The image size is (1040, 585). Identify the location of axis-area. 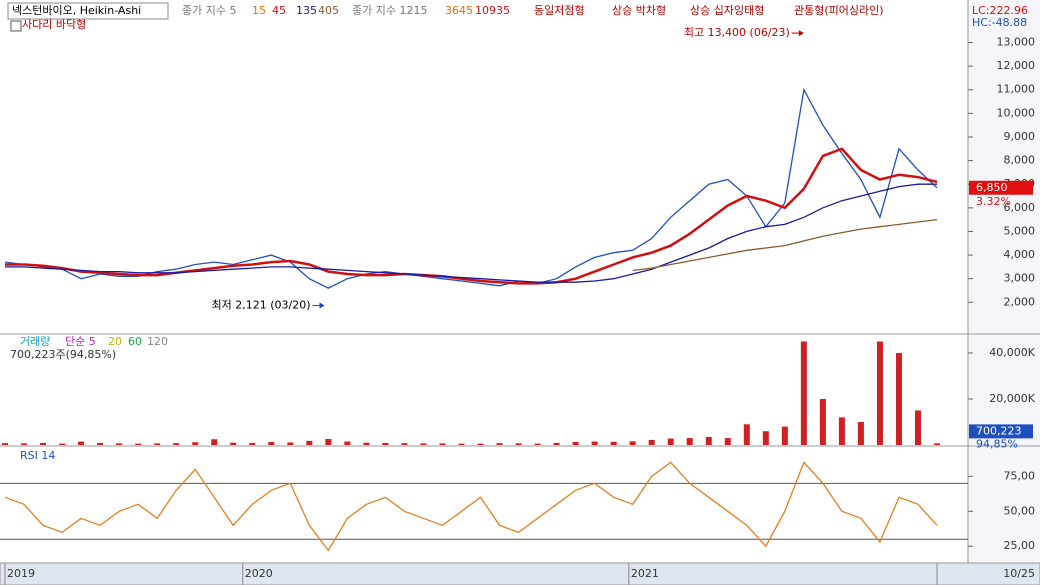
(1004, 281).